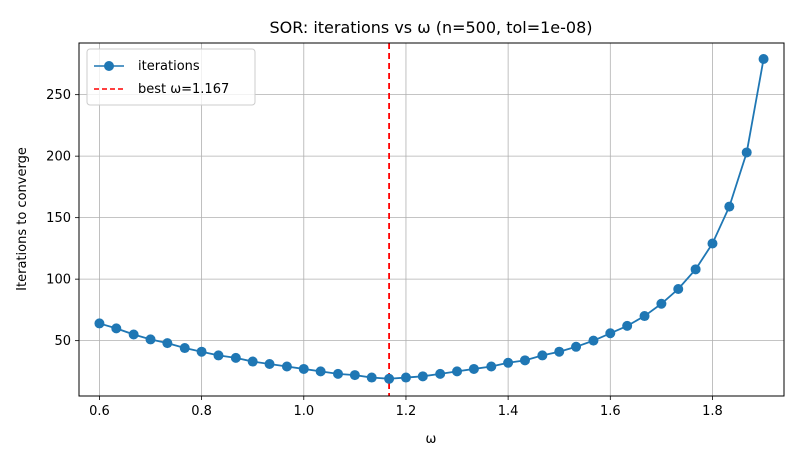 The height and width of the screenshot is (462, 803). Describe the element at coordinates (201, 411) in the screenshot. I see `x-tick-label: 0.8` at that location.